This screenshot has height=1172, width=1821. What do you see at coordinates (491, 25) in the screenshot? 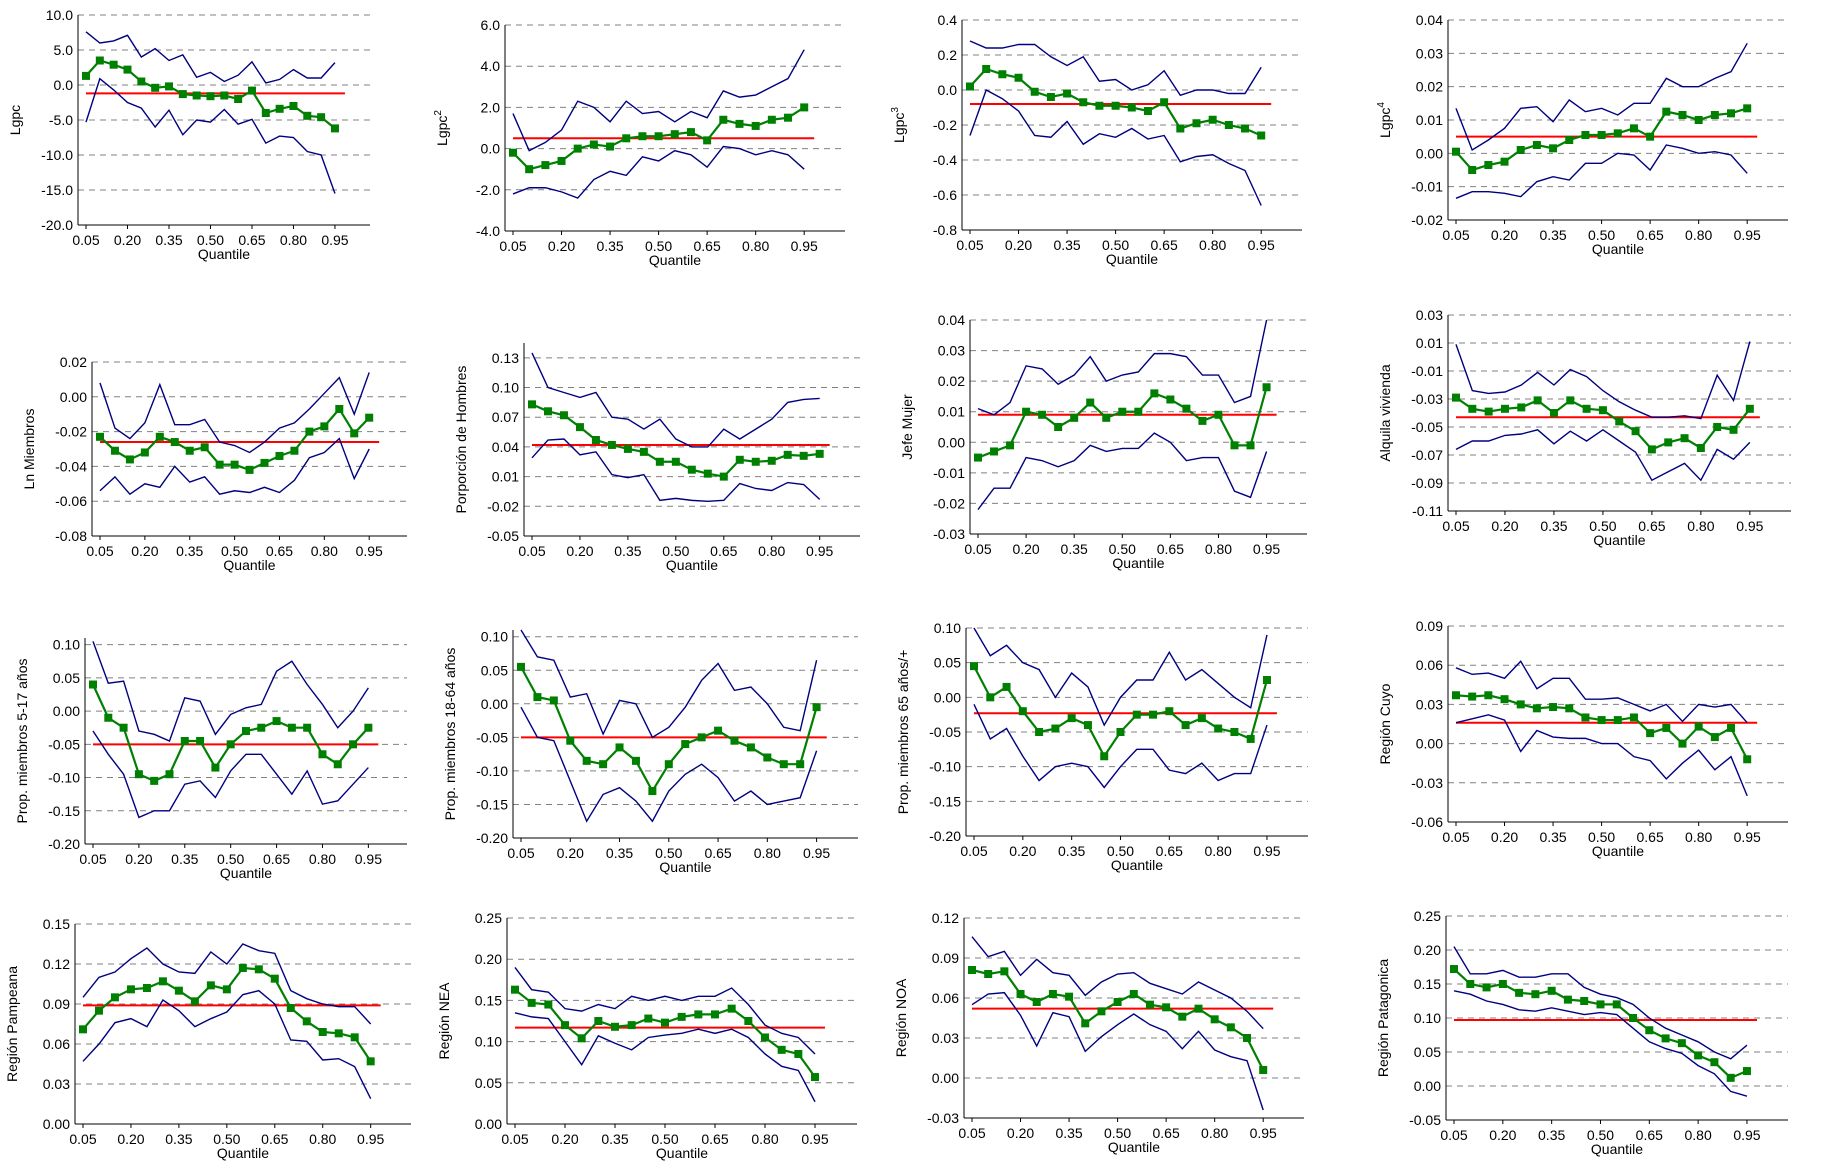
I see `y-tick-label: 6.0` at bounding box center [491, 25].